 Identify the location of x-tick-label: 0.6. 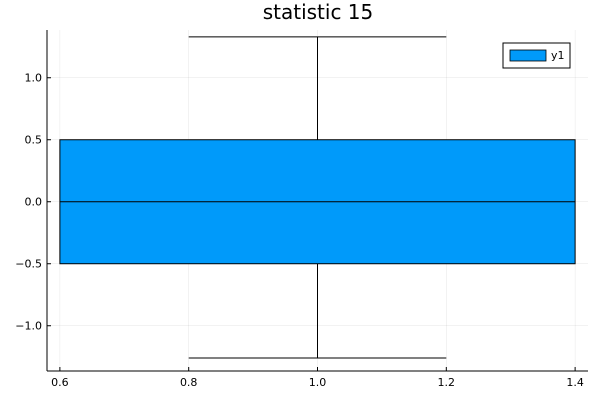
(60, 382).